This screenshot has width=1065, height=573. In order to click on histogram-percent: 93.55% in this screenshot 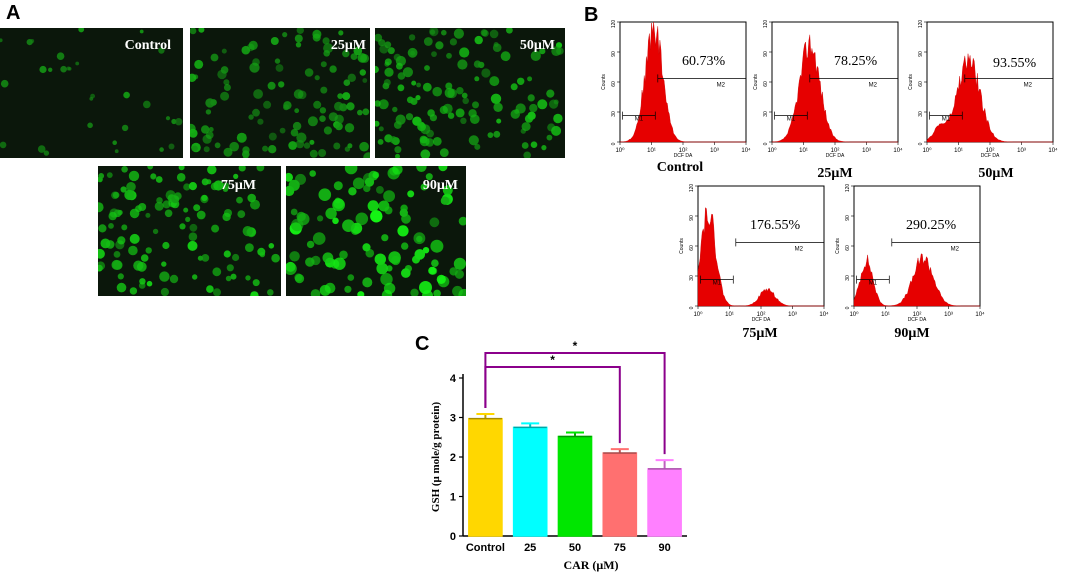, I will do `click(1015, 63)`.